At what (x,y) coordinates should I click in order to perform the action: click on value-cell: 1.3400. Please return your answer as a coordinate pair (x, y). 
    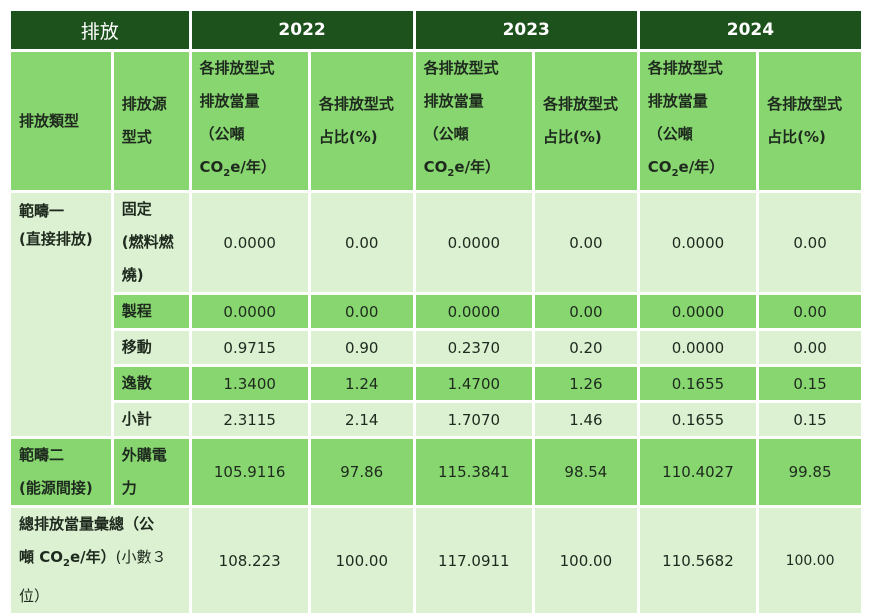
    Looking at the image, I should click on (249, 383).